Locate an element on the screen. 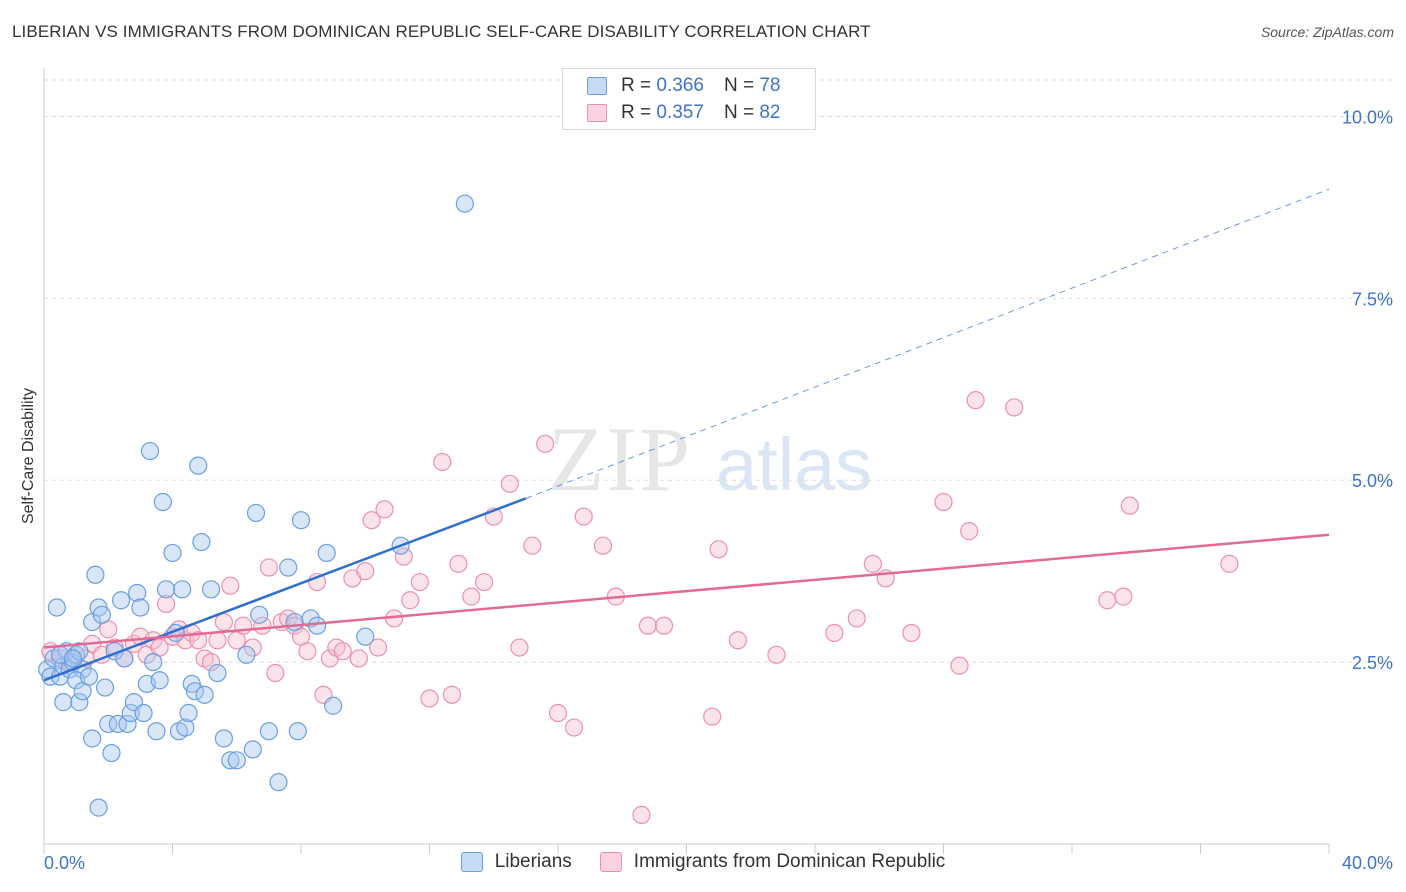 This screenshot has height=892, width=1406. y-tick-label: 10.0% is located at coordinates (1367, 117).